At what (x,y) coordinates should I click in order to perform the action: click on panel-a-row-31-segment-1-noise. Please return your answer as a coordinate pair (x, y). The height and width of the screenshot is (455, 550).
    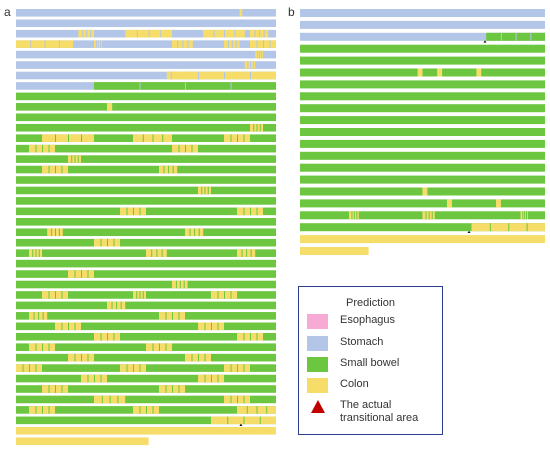
    Looking at the image, I should click on (250, 336).